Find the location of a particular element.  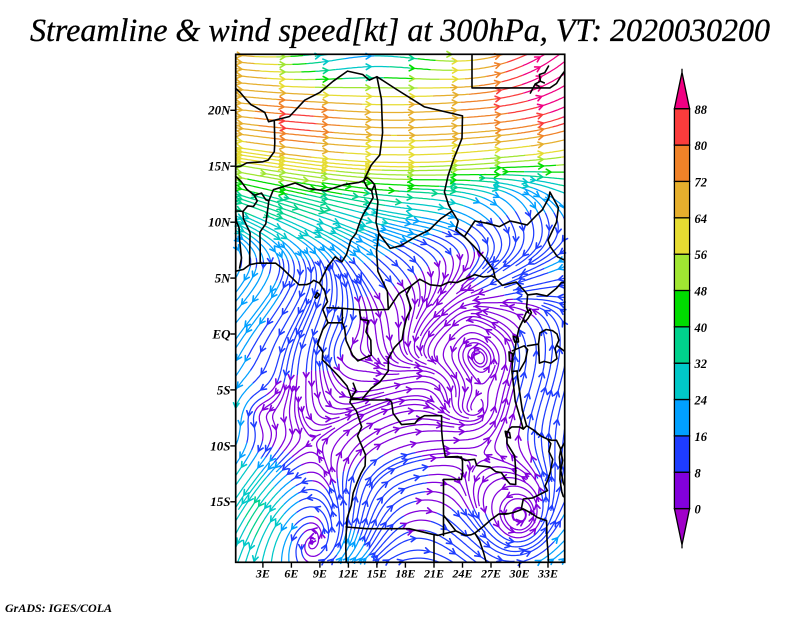

svg-text: 12E is located at coordinates (348, 574).